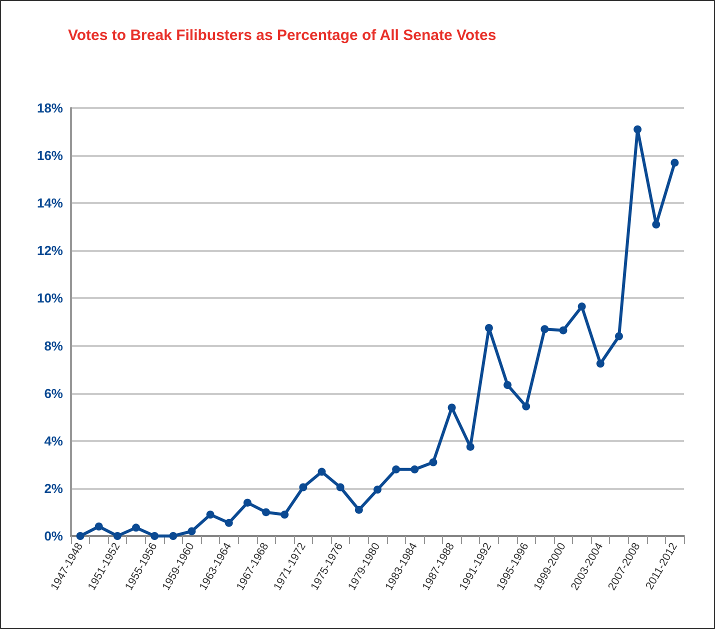  I want to click on y-tick-label: 18%, so click(50, 108).